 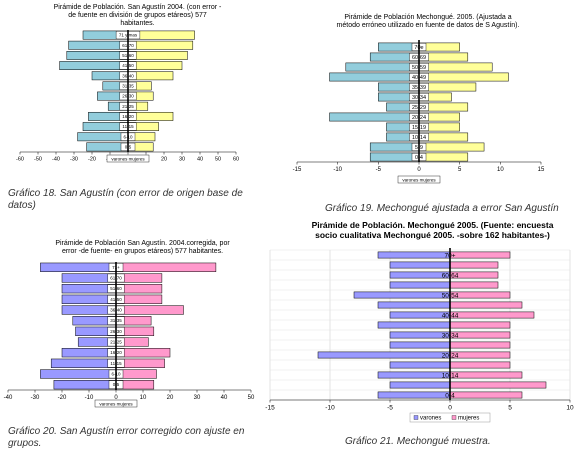 I want to click on chart-4-x-tick-label: 10, so click(x=570, y=408).